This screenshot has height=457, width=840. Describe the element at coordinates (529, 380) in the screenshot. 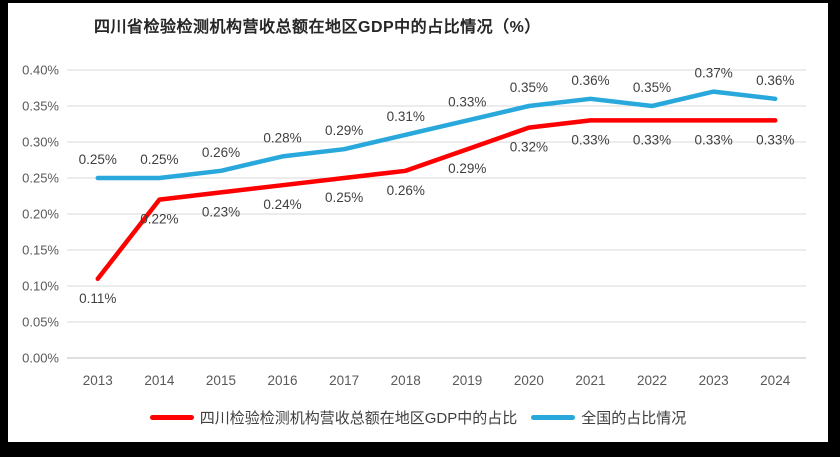

I see `x-tick-label: 2020` at that location.